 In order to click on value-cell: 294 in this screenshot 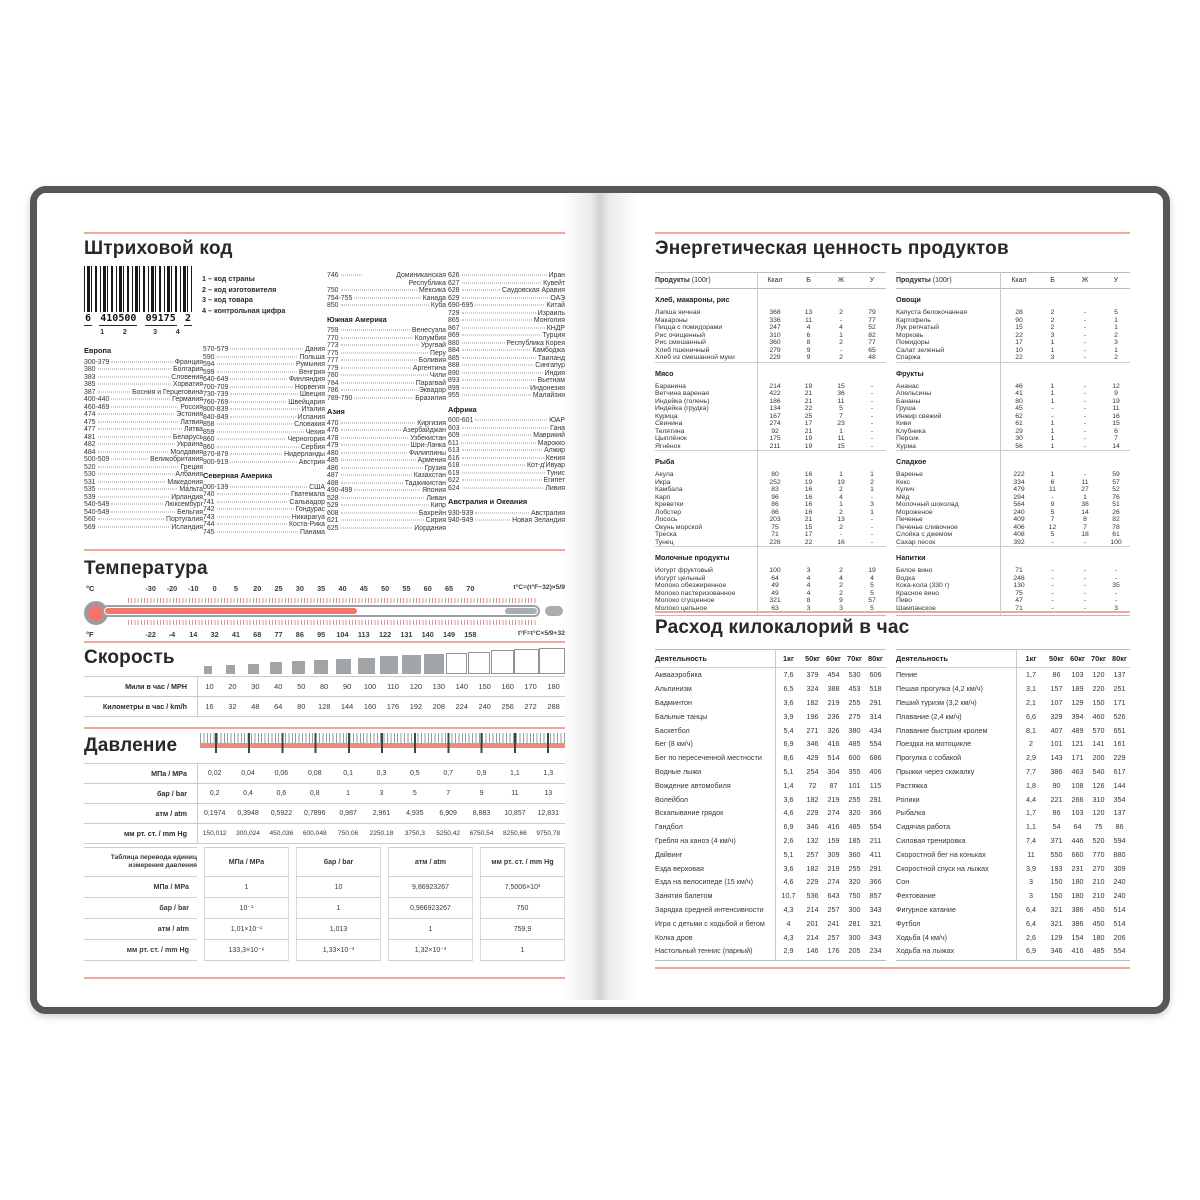, I will do `click(1019, 497)`.